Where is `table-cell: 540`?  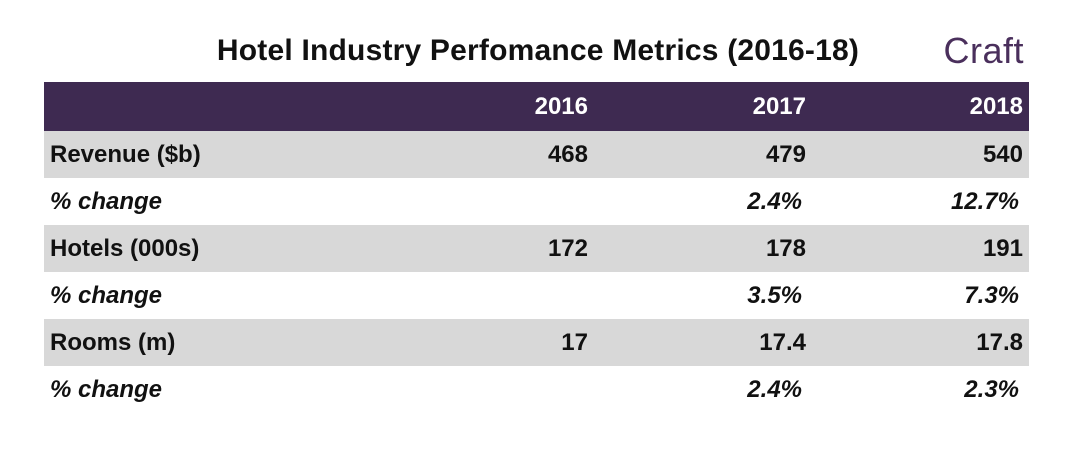
table-cell: 540 is located at coordinates (1002, 154).